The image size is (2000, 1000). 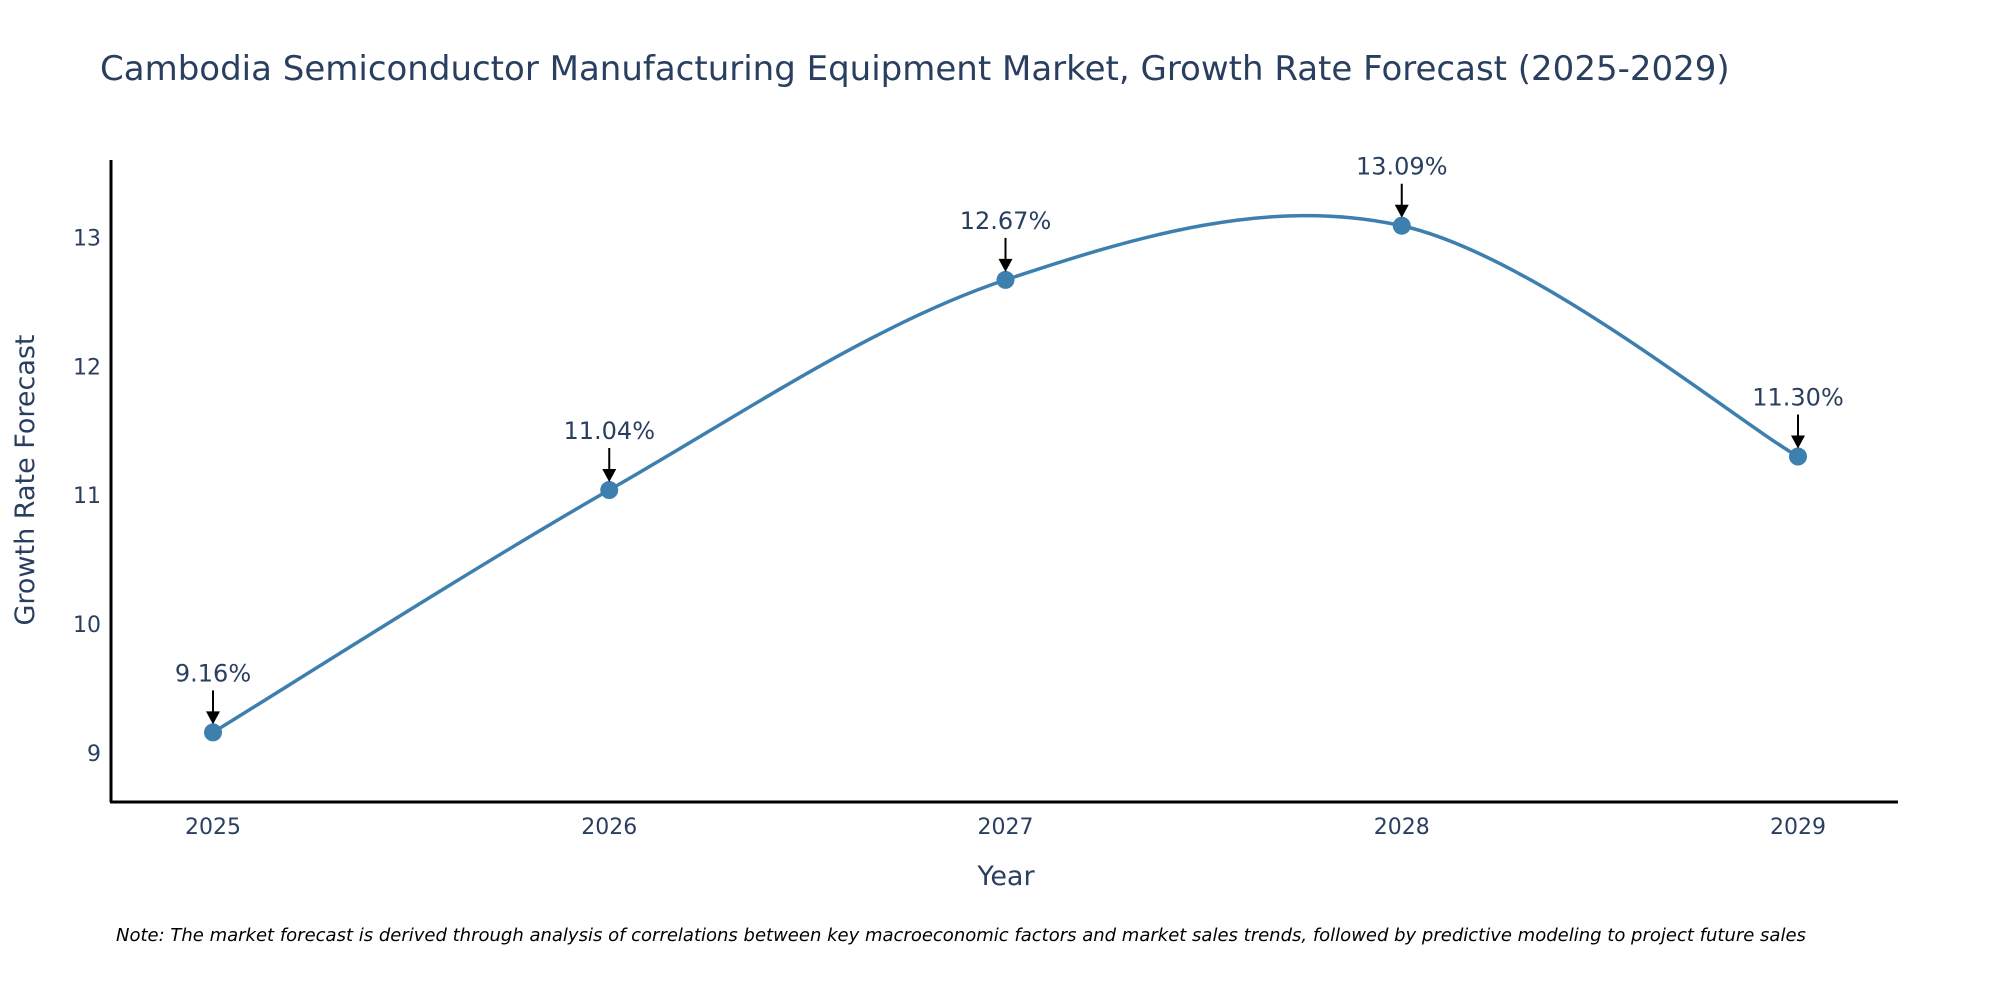 I want to click on data-label-annotation: 11.04%, so click(x=609, y=450).